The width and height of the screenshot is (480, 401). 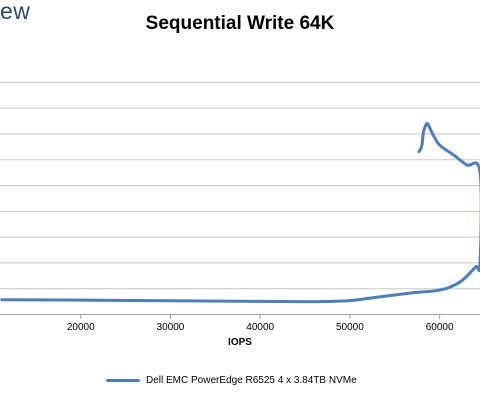 I want to click on x-tick-label-40000: 40000, so click(x=260, y=327).